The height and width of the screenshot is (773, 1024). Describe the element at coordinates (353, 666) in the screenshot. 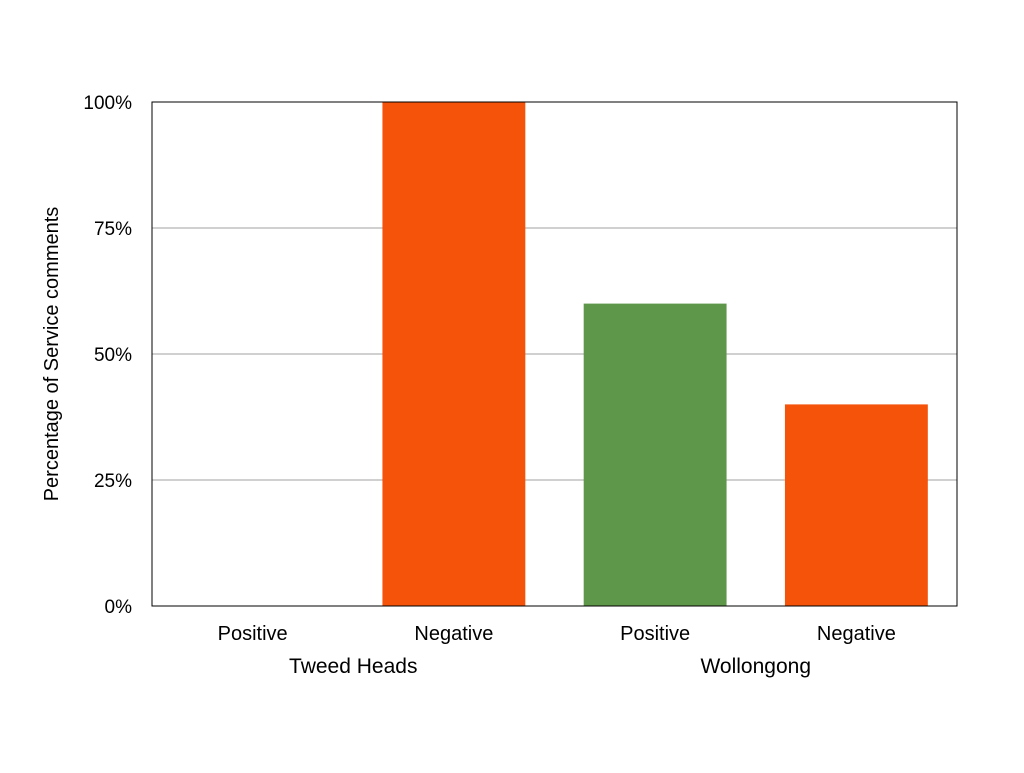

I see `x-group-label: Tweed Heads` at that location.